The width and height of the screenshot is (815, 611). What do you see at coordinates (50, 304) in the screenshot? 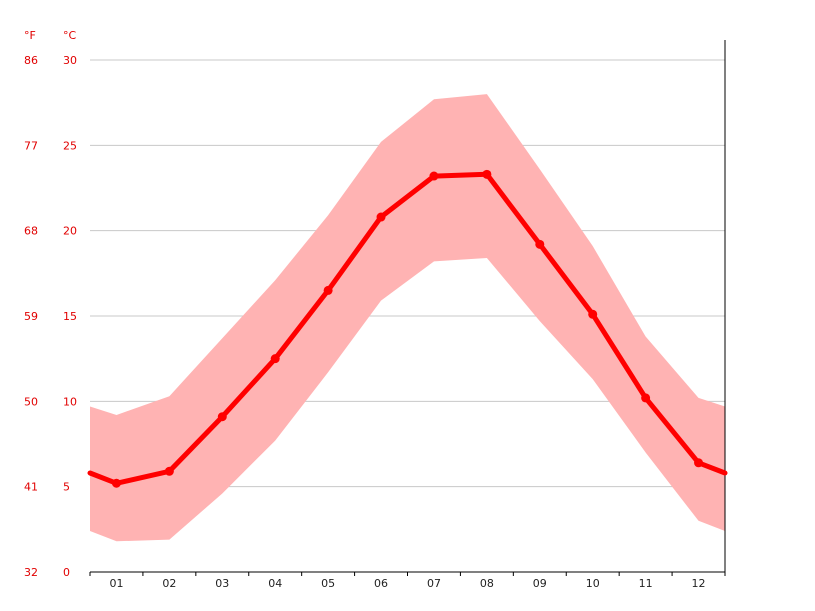
I see `y-axis-labels: °F °C 32 0 41 5 50 10 59 15 68 20 77 25 86 30` at bounding box center [50, 304].